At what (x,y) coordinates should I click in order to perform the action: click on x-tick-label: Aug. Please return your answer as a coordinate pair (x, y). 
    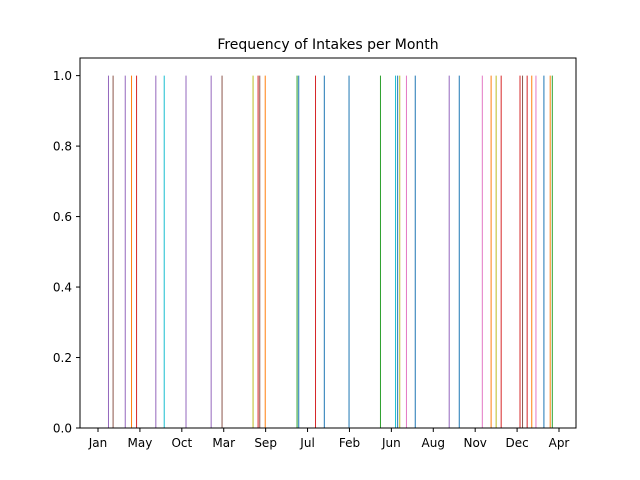
    Looking at the image, I should click on (433, 443).